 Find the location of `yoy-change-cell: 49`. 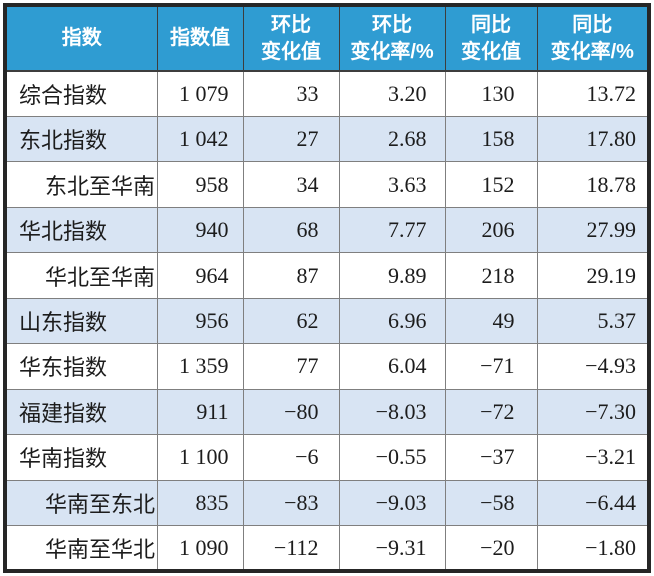

yoy-change-cell: 49 is located at coordinates (491, 321).